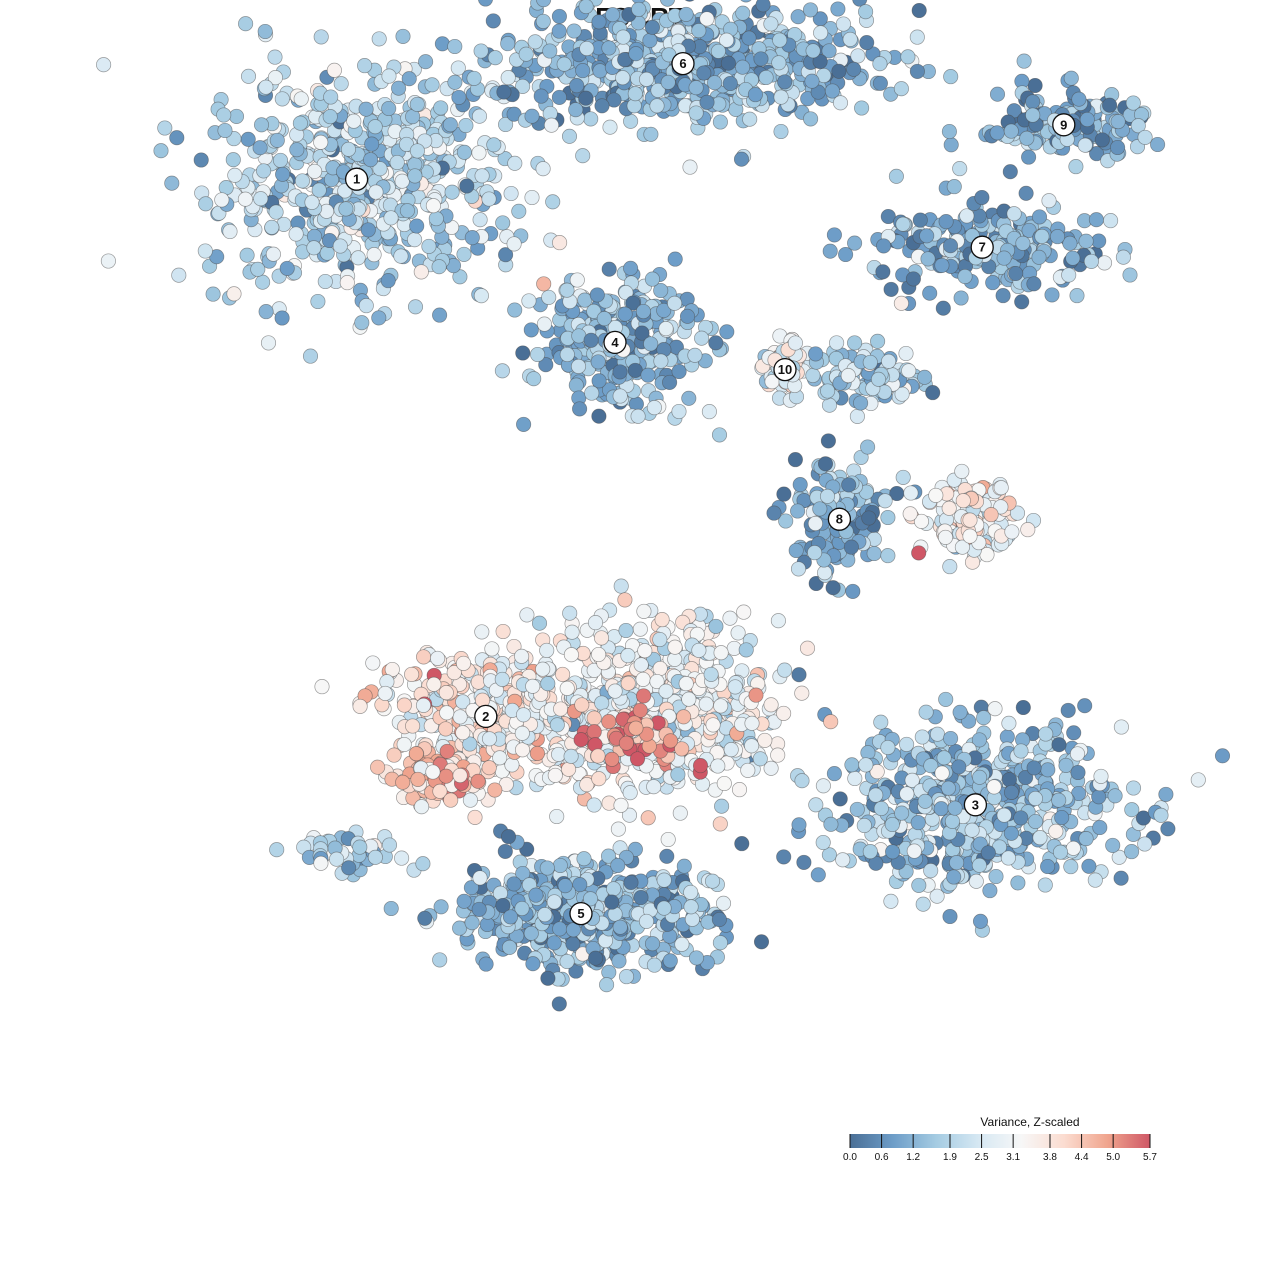  What do you see at coordinates (982, 247) in the screenshot?
I see `cluster-label-text: 7` at bounding box center [982, 247].